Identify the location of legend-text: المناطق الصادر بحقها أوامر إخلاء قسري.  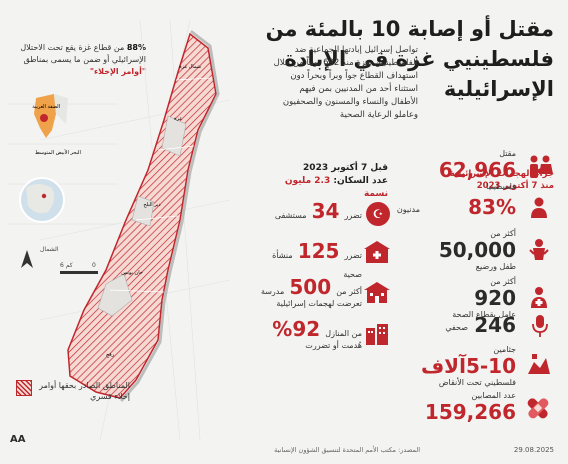
(84, 391).